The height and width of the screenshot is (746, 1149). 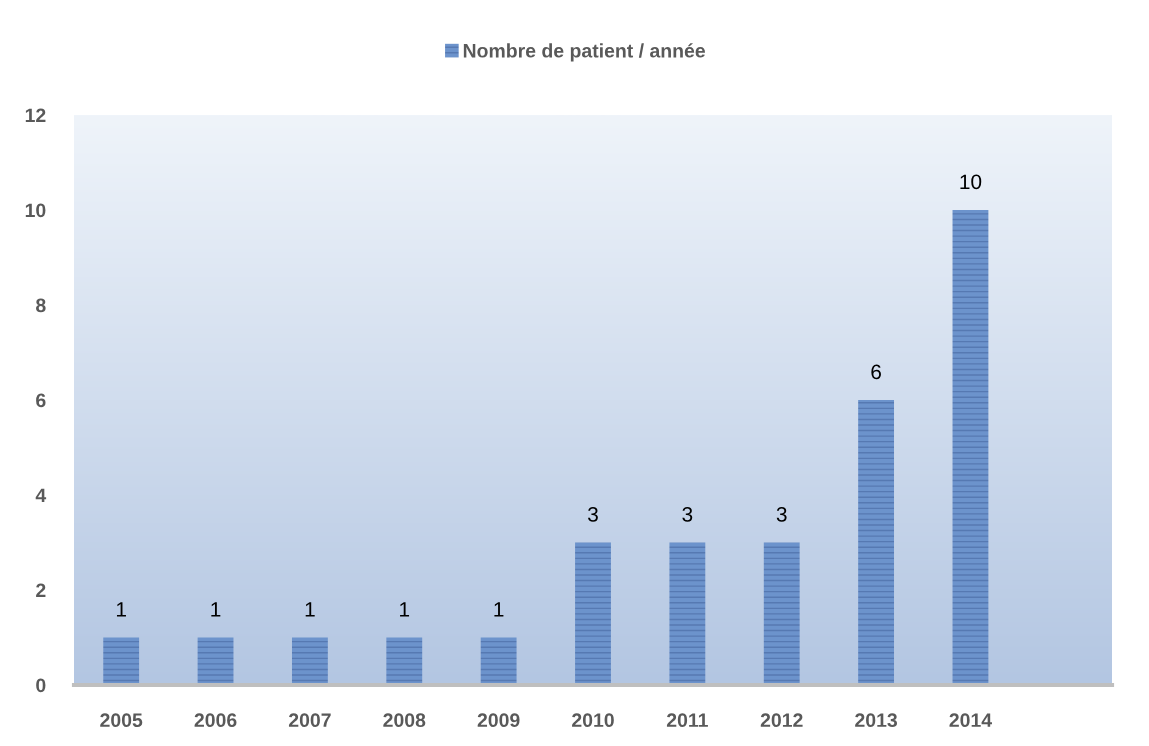 I want to click on y-tick-label: 0, so click(x=41, y=685).